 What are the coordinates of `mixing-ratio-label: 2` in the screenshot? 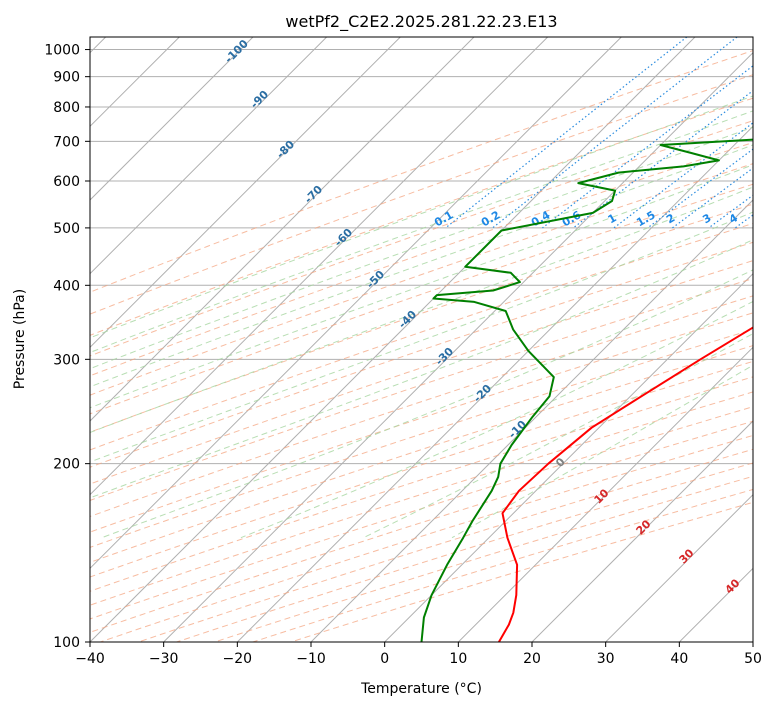 It's located at (670, 218).